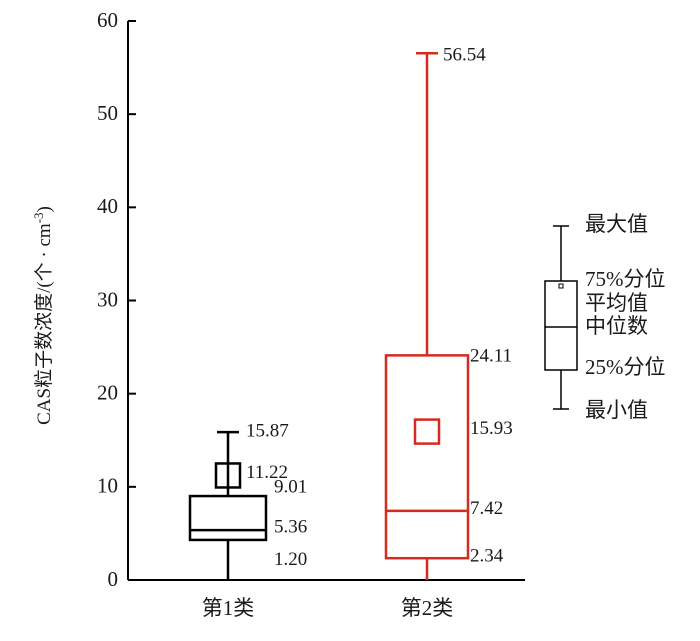  Describe the element at coordinates (107, 113) in the screenshot. I see `y-tick-label: 50` at that location.